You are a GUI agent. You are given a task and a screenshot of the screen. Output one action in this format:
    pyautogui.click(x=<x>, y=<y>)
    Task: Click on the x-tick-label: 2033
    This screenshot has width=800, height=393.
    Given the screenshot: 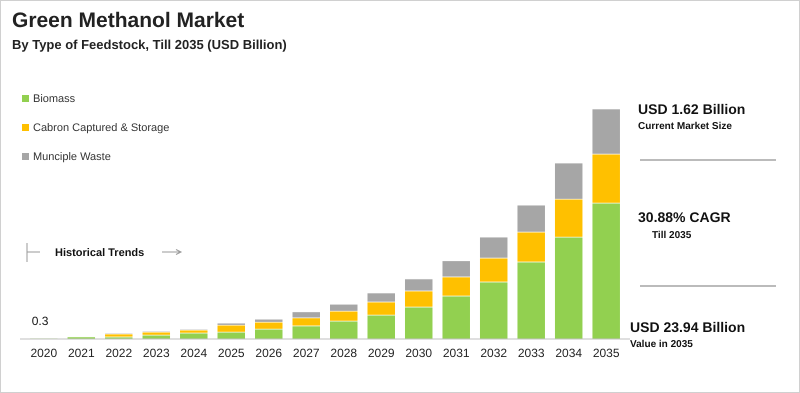 What is the action you would take?
    pyautogui.click(x=531, y=353)
    